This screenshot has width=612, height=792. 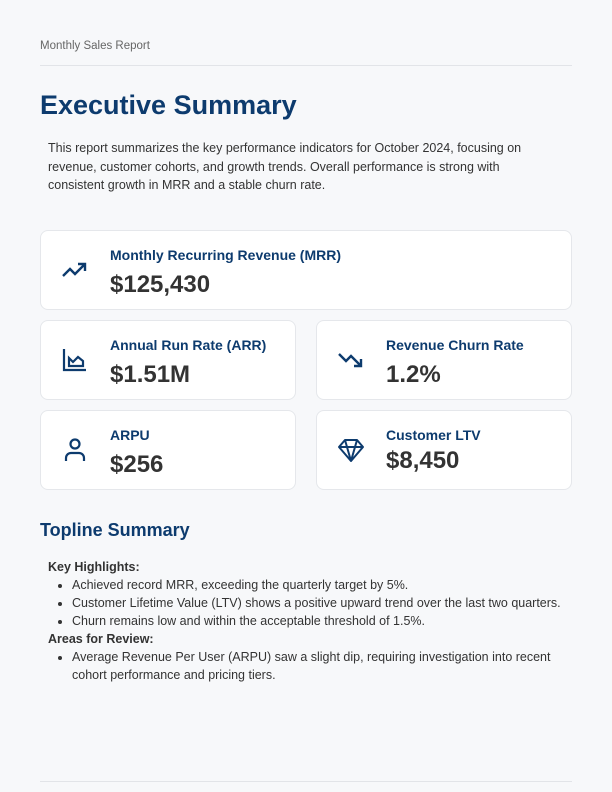 I want to click on review-heading: Areas for Review:, so click(x=101, y=639).